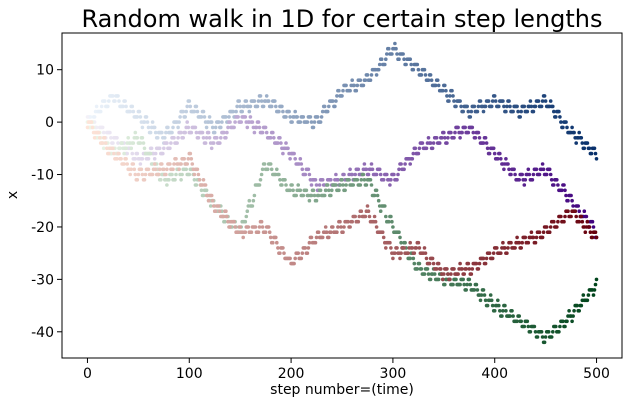  Describe the element at coordinates (393, 374) in the screenshot. I see `x-tick-label: 300` at that location.